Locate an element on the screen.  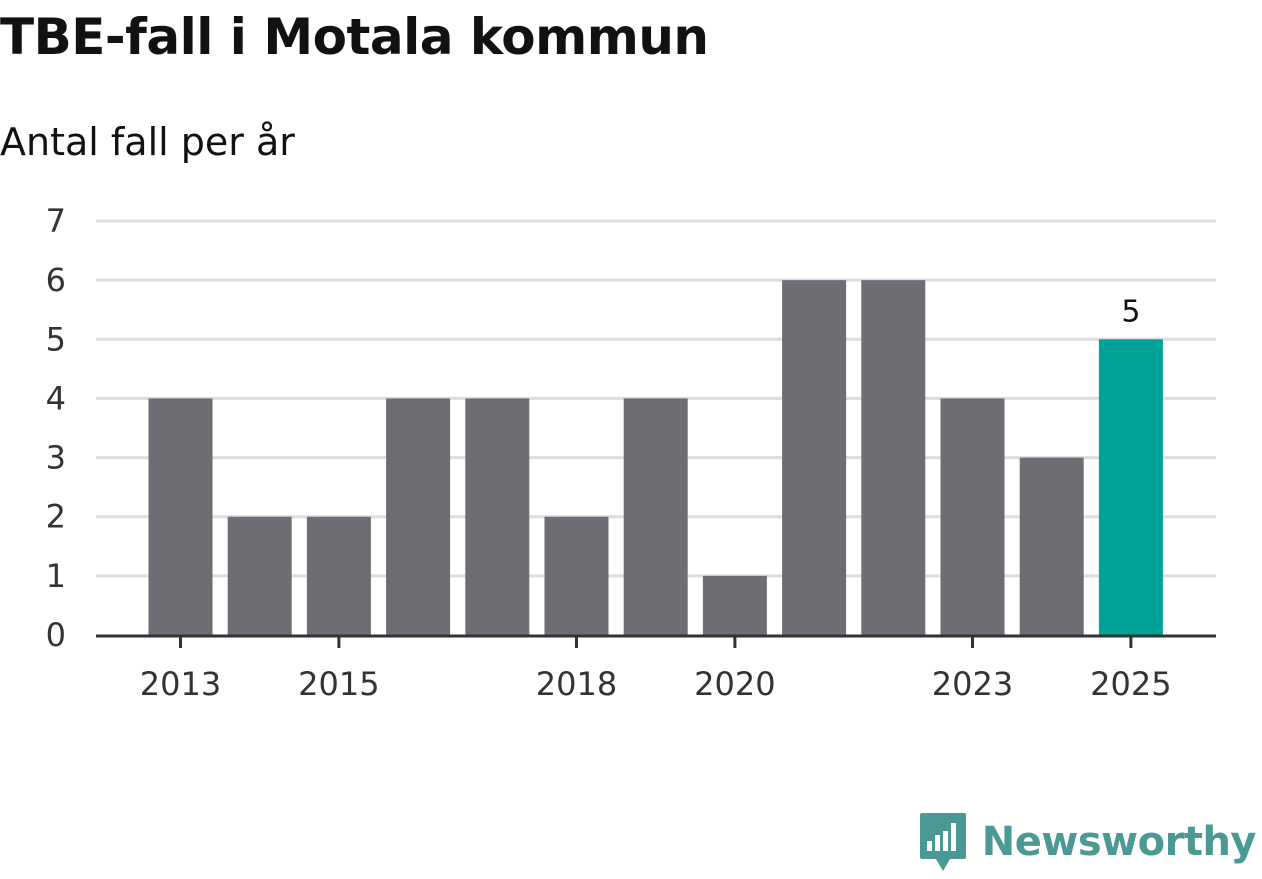
bar-2022 is located at coordinates (893, 457).